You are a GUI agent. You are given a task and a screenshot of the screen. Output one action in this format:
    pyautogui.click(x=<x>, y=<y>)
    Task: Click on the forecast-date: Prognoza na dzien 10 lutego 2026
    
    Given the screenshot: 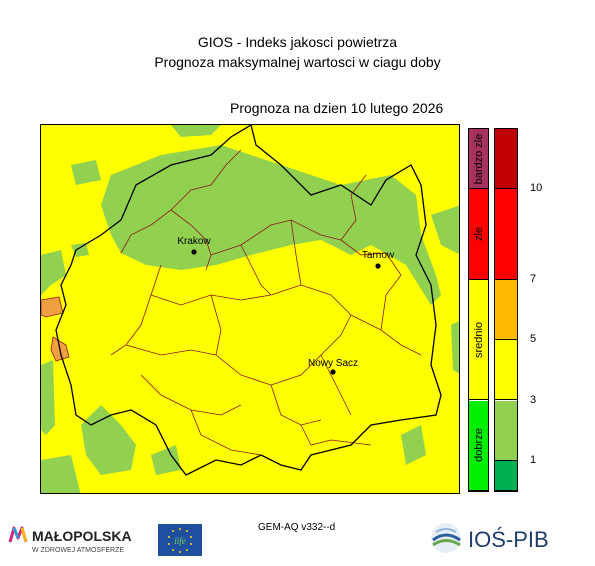 What is the action you would take?
    pyautogui.click(x=337, y=108)
    